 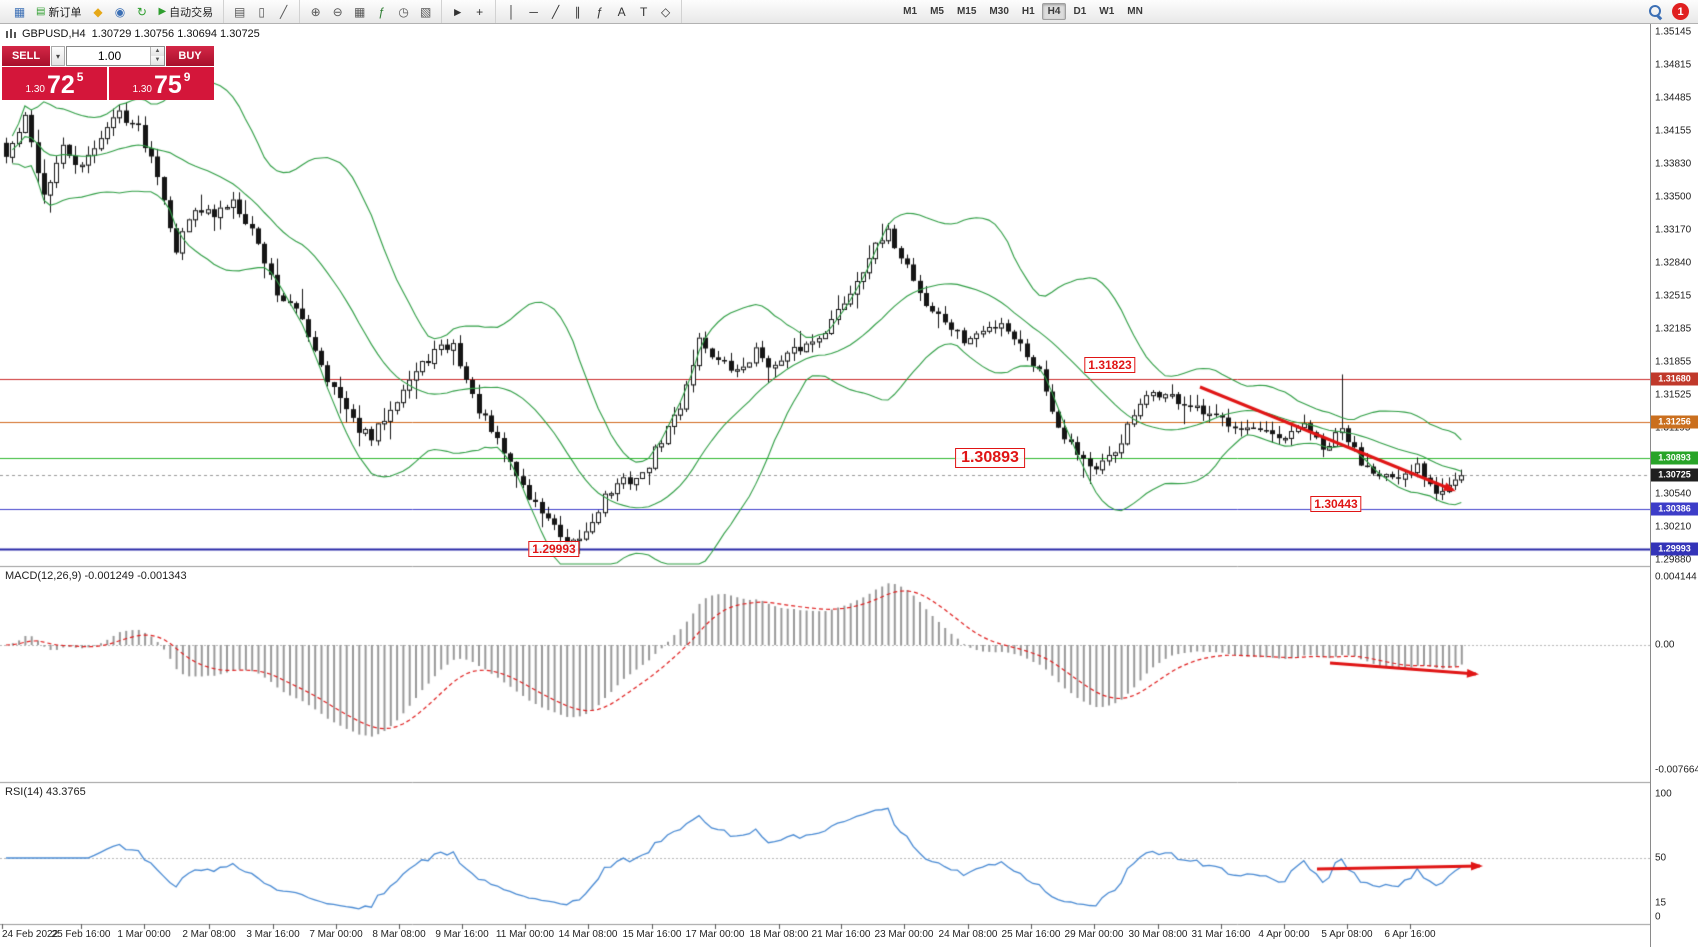 What do you see at coordinates (469, 11) in the screenshot?
I see `toolbar-group: ► +` at bounding box center [469, 11].